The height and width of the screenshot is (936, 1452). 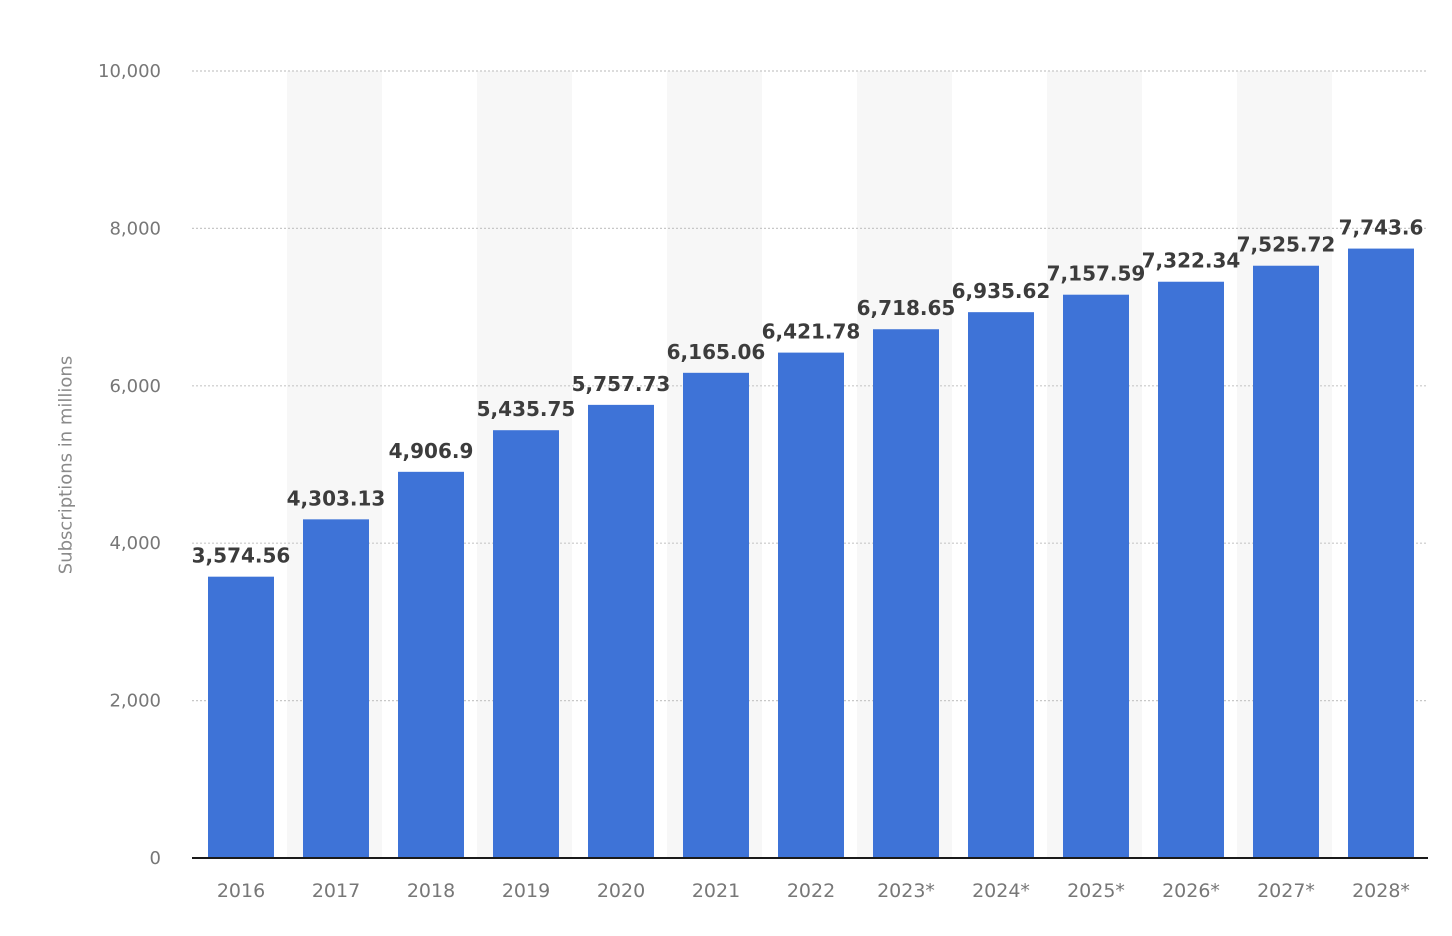 I want to click on y-tick-label: 0, so click(x=155, y=858).